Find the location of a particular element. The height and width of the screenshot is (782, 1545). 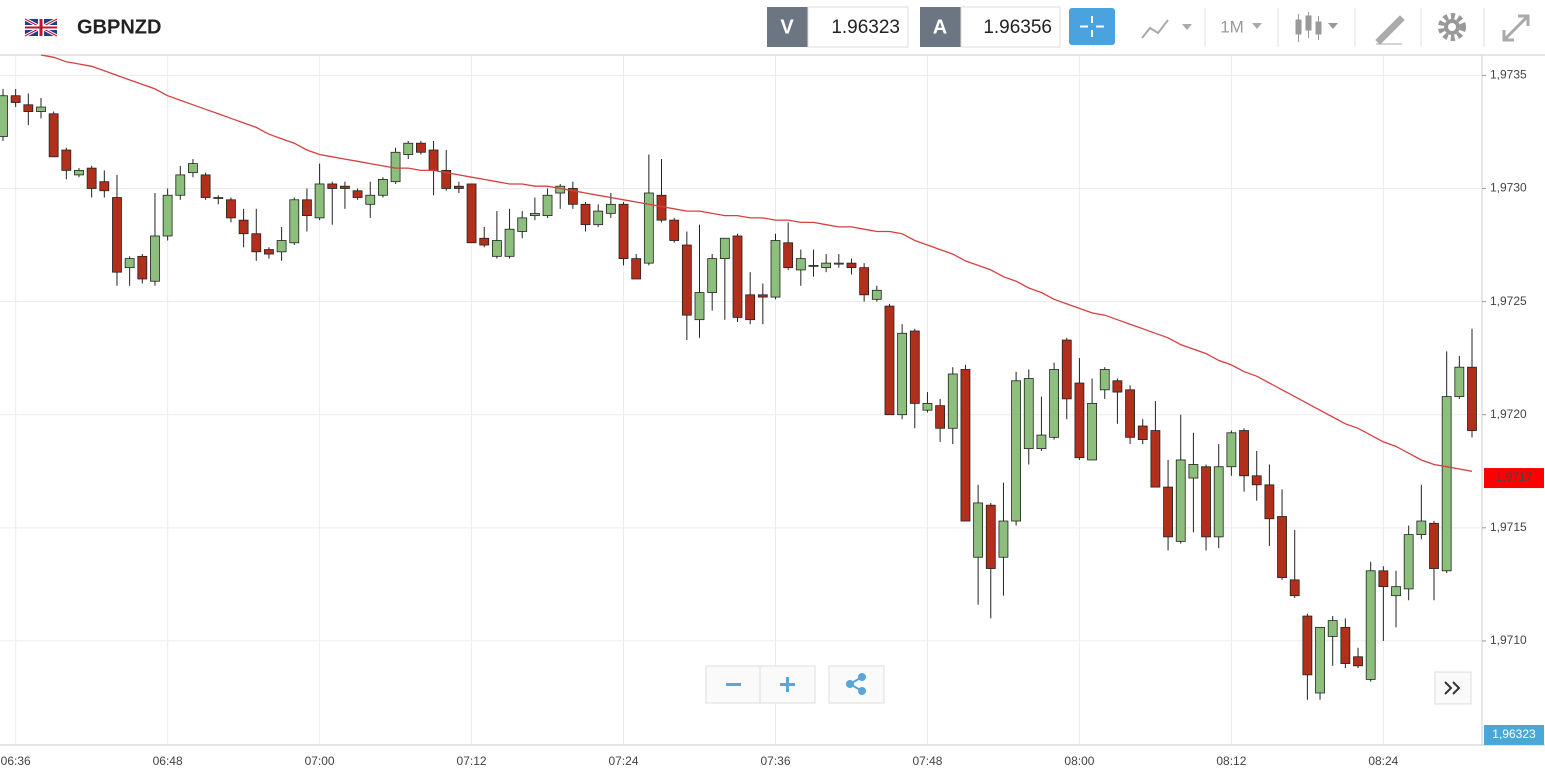

x-tick-label: 06:36 is located at coordinates (16, 761).